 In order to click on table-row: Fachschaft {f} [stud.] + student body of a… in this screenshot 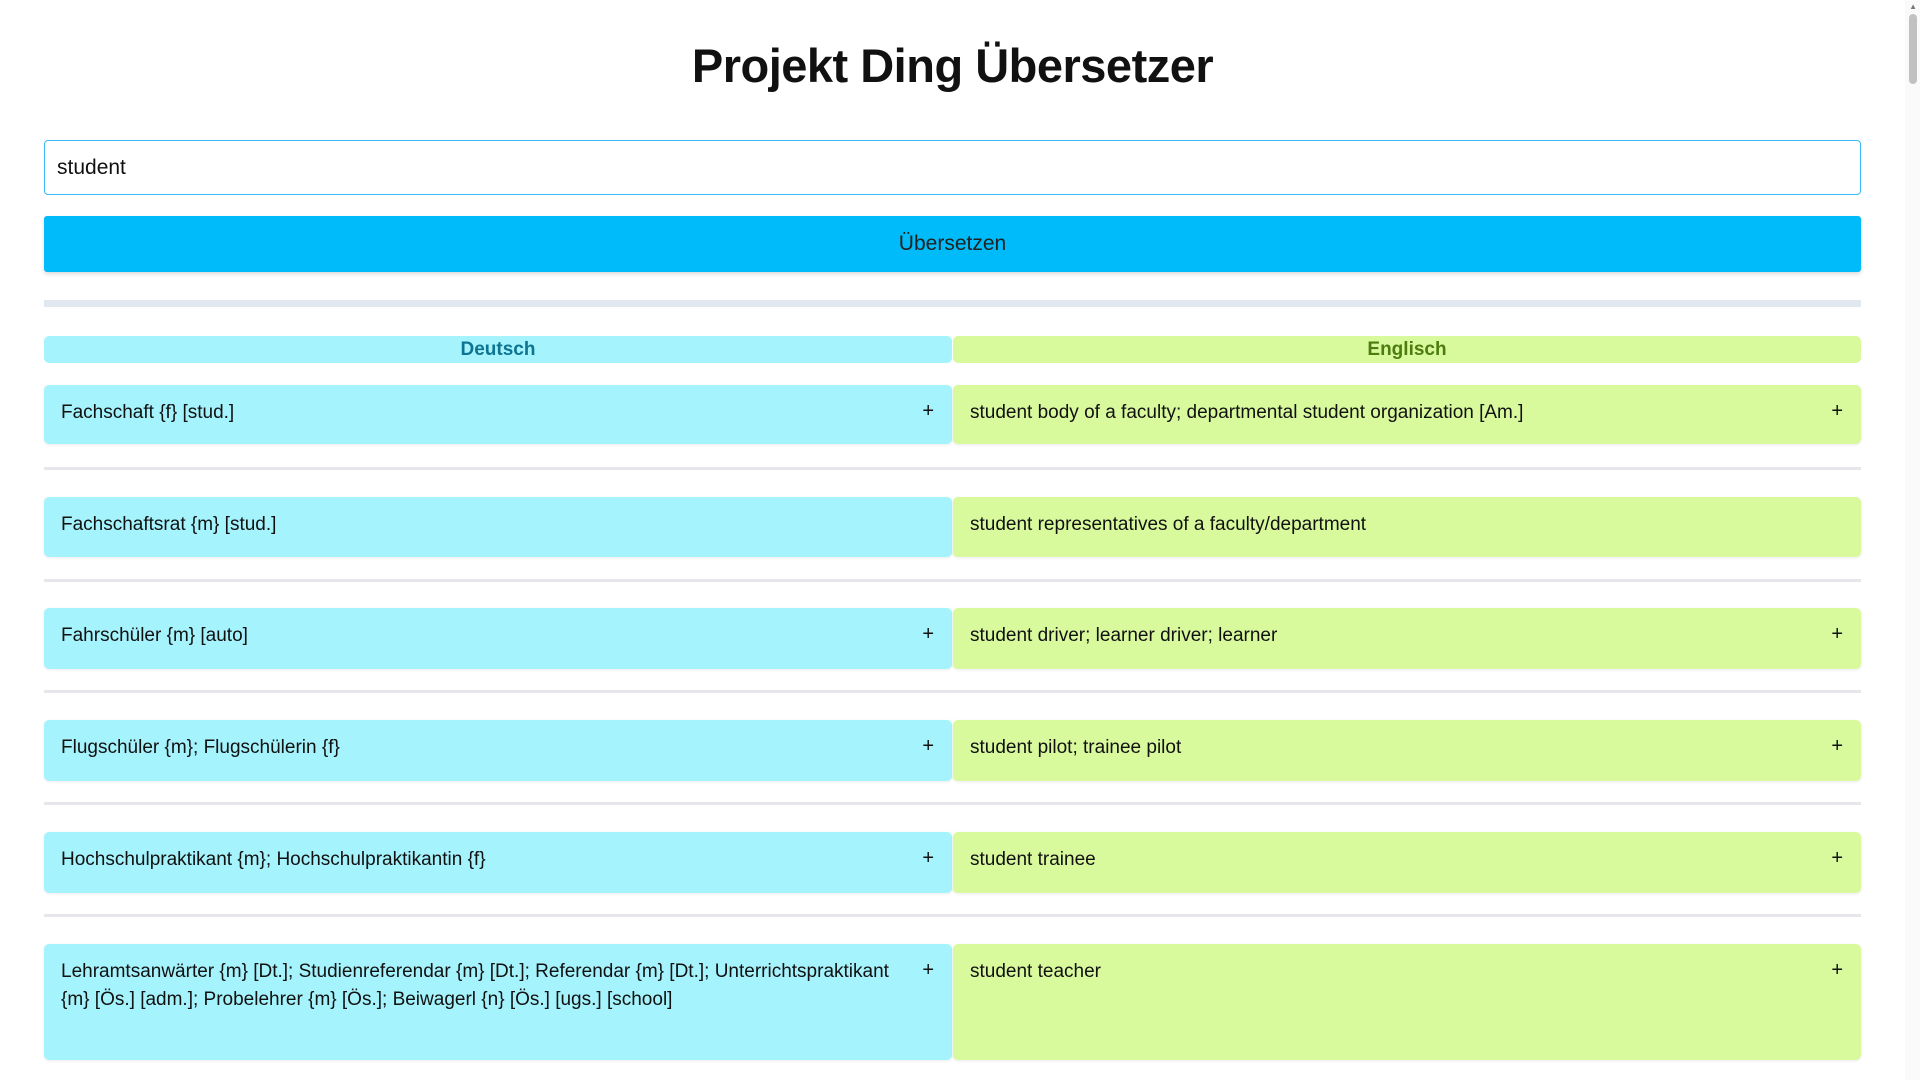, I will do `click(952, 414)`.